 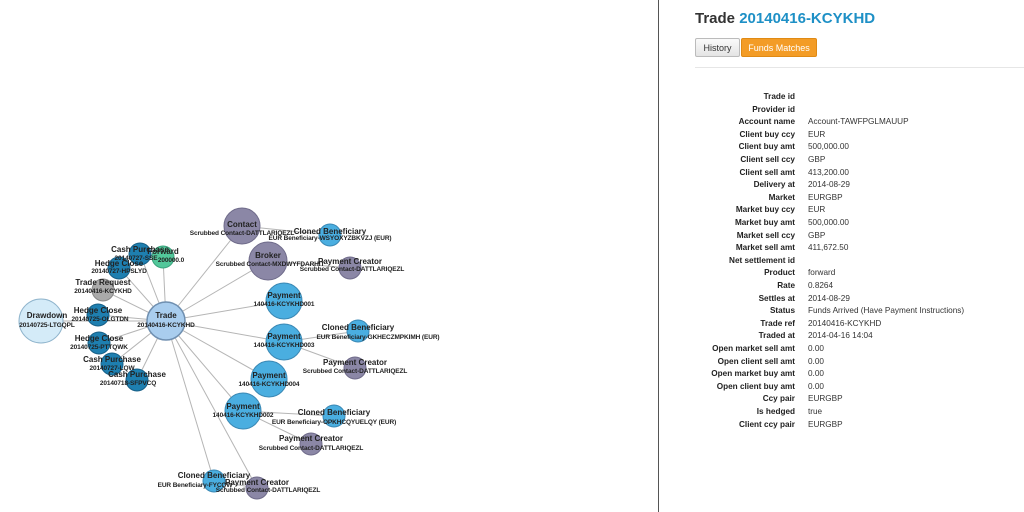 I want to click on property-row: Client buy ccy EUR, so click(x=842, y=135).